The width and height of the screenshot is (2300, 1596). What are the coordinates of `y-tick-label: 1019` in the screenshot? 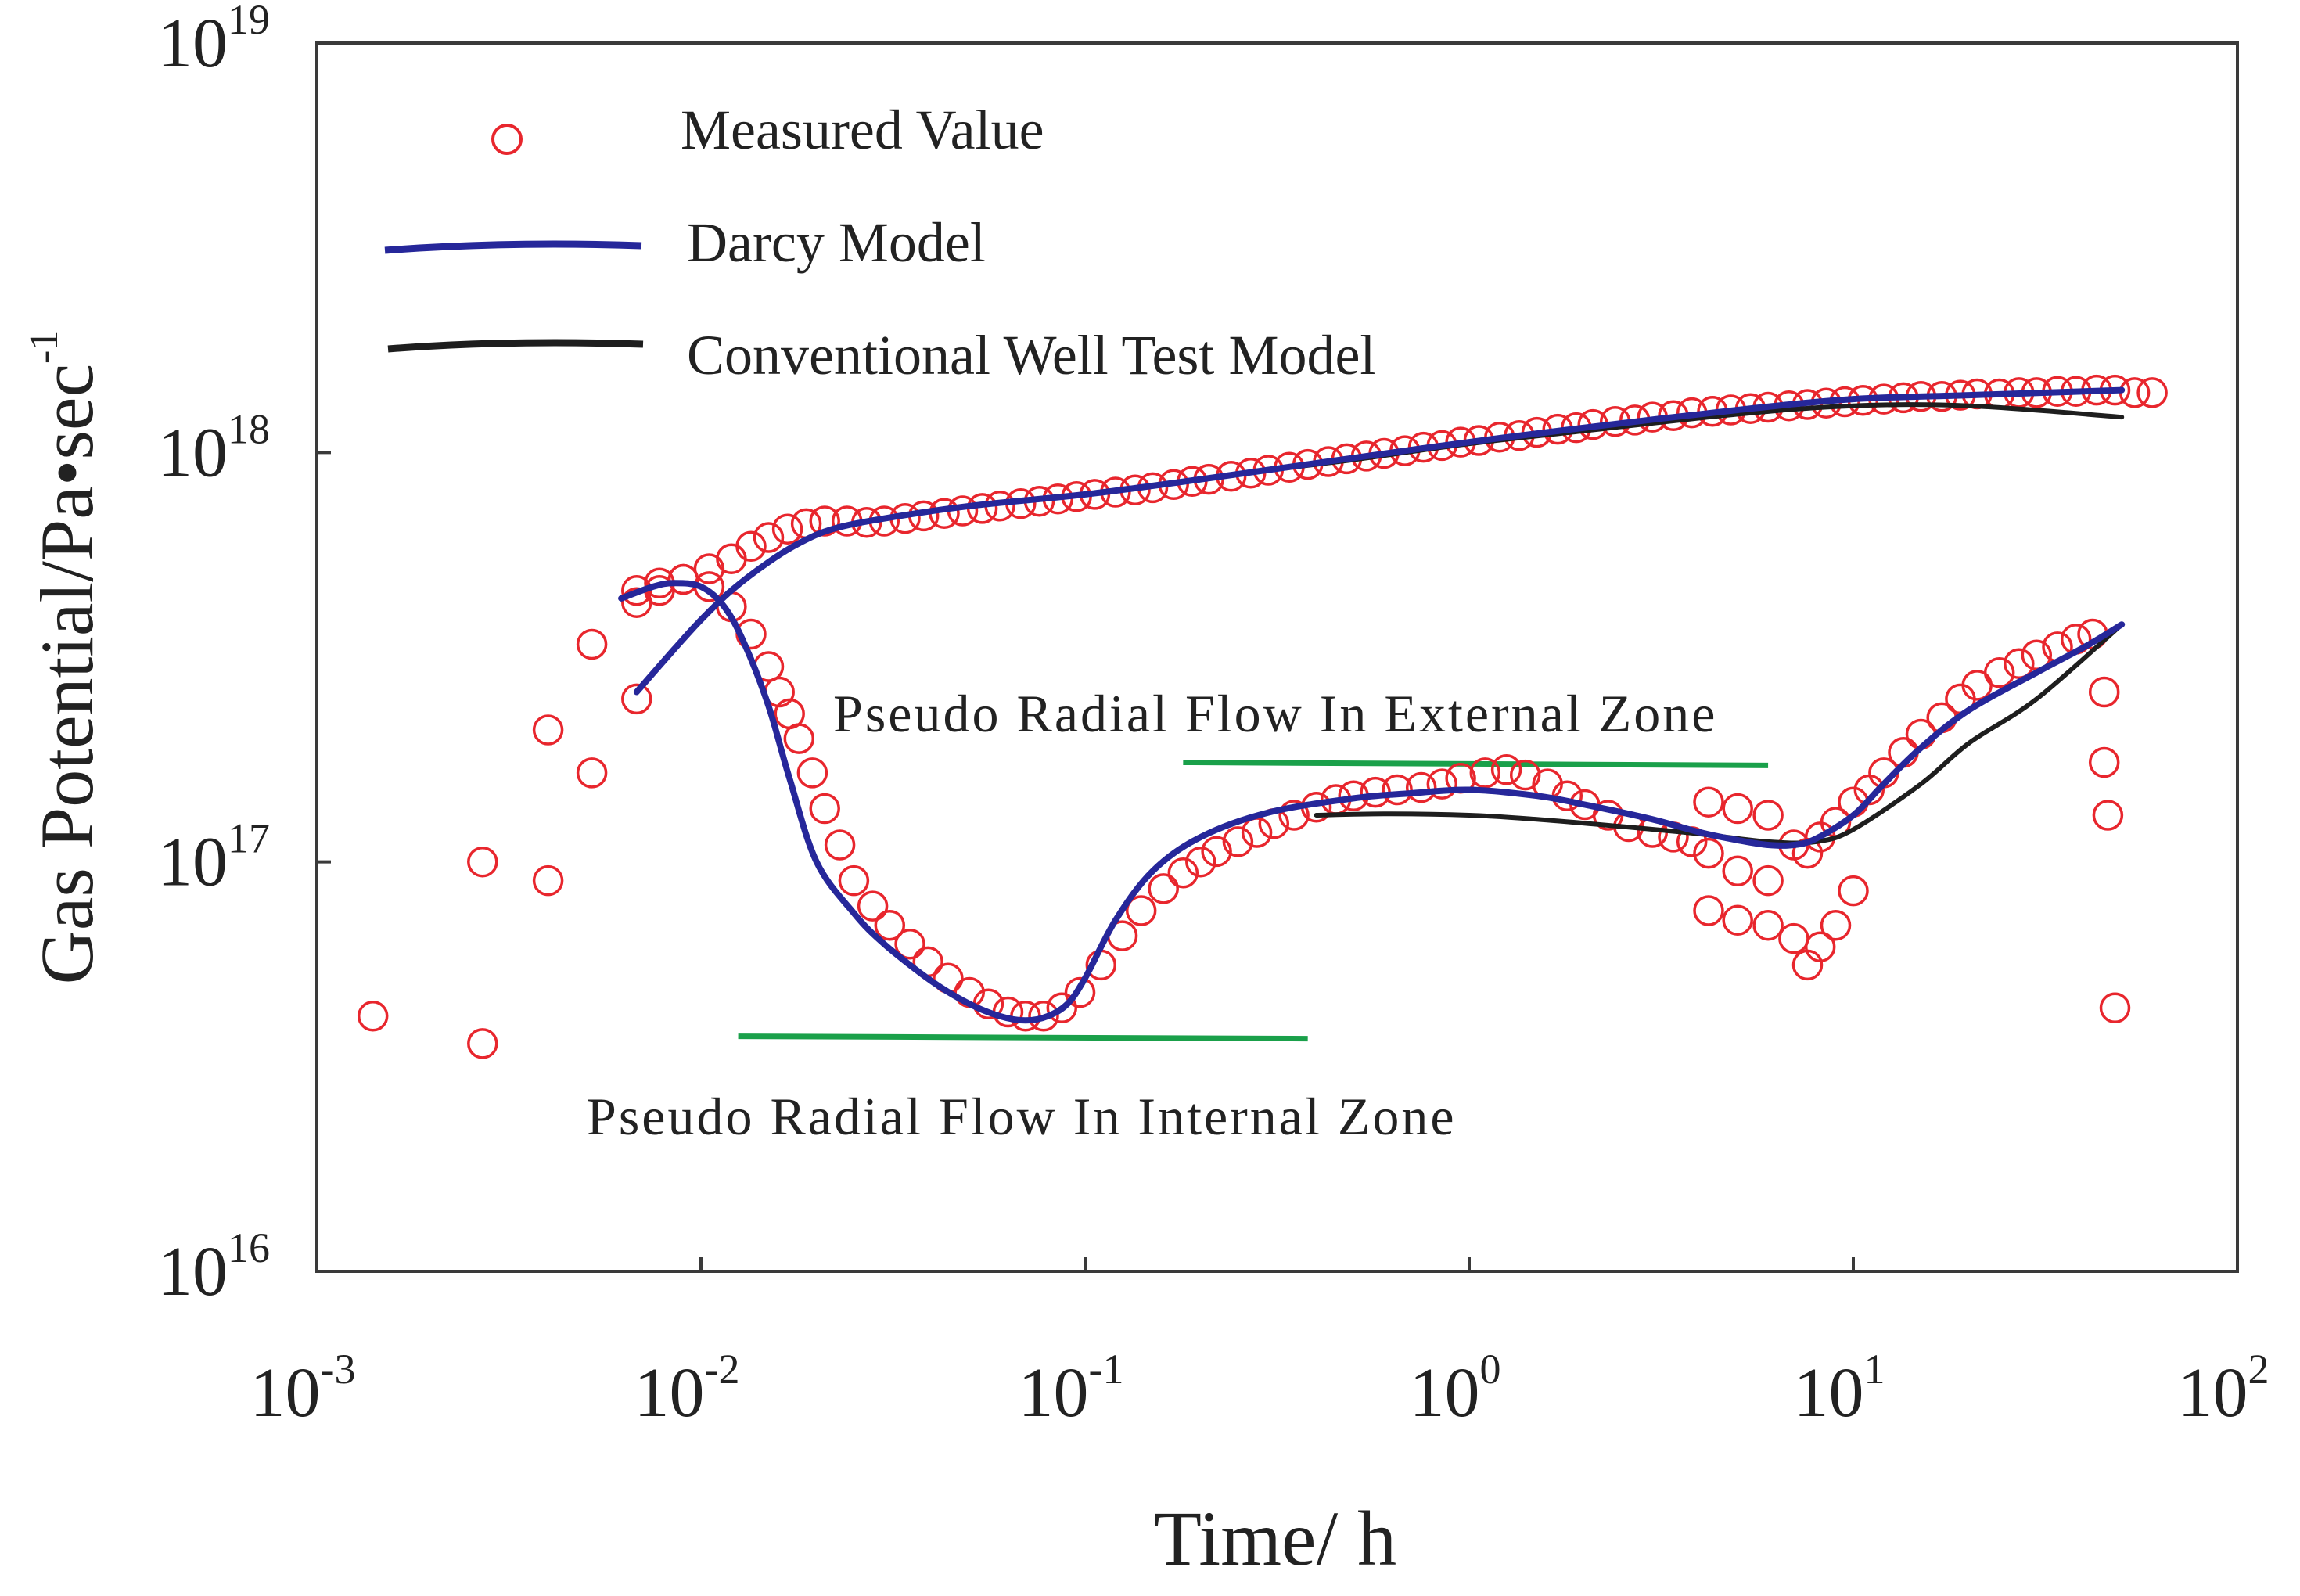 It's located at (213, 41).